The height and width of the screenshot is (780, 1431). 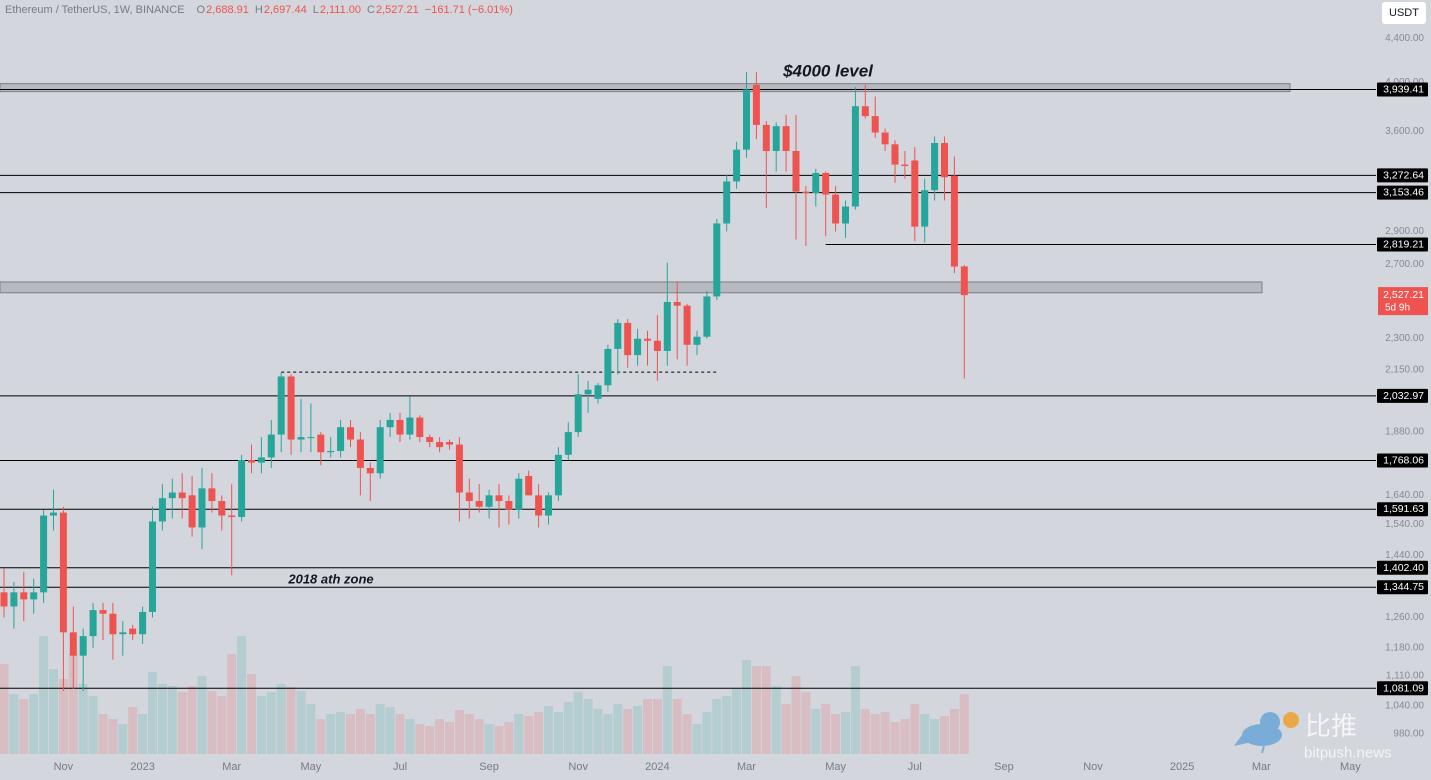 I want to click on y-tick-label: 4,000.00, so click(x=1404, y=82).